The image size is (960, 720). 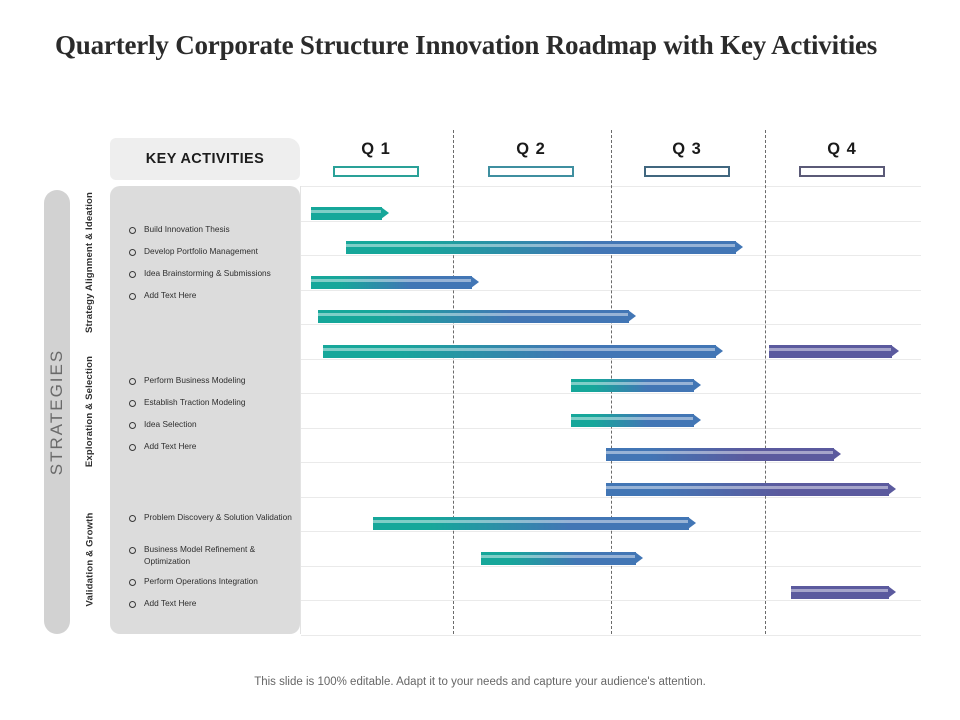 I want to click on quarter-header-2: Q 2, so click(x=531, y=158).